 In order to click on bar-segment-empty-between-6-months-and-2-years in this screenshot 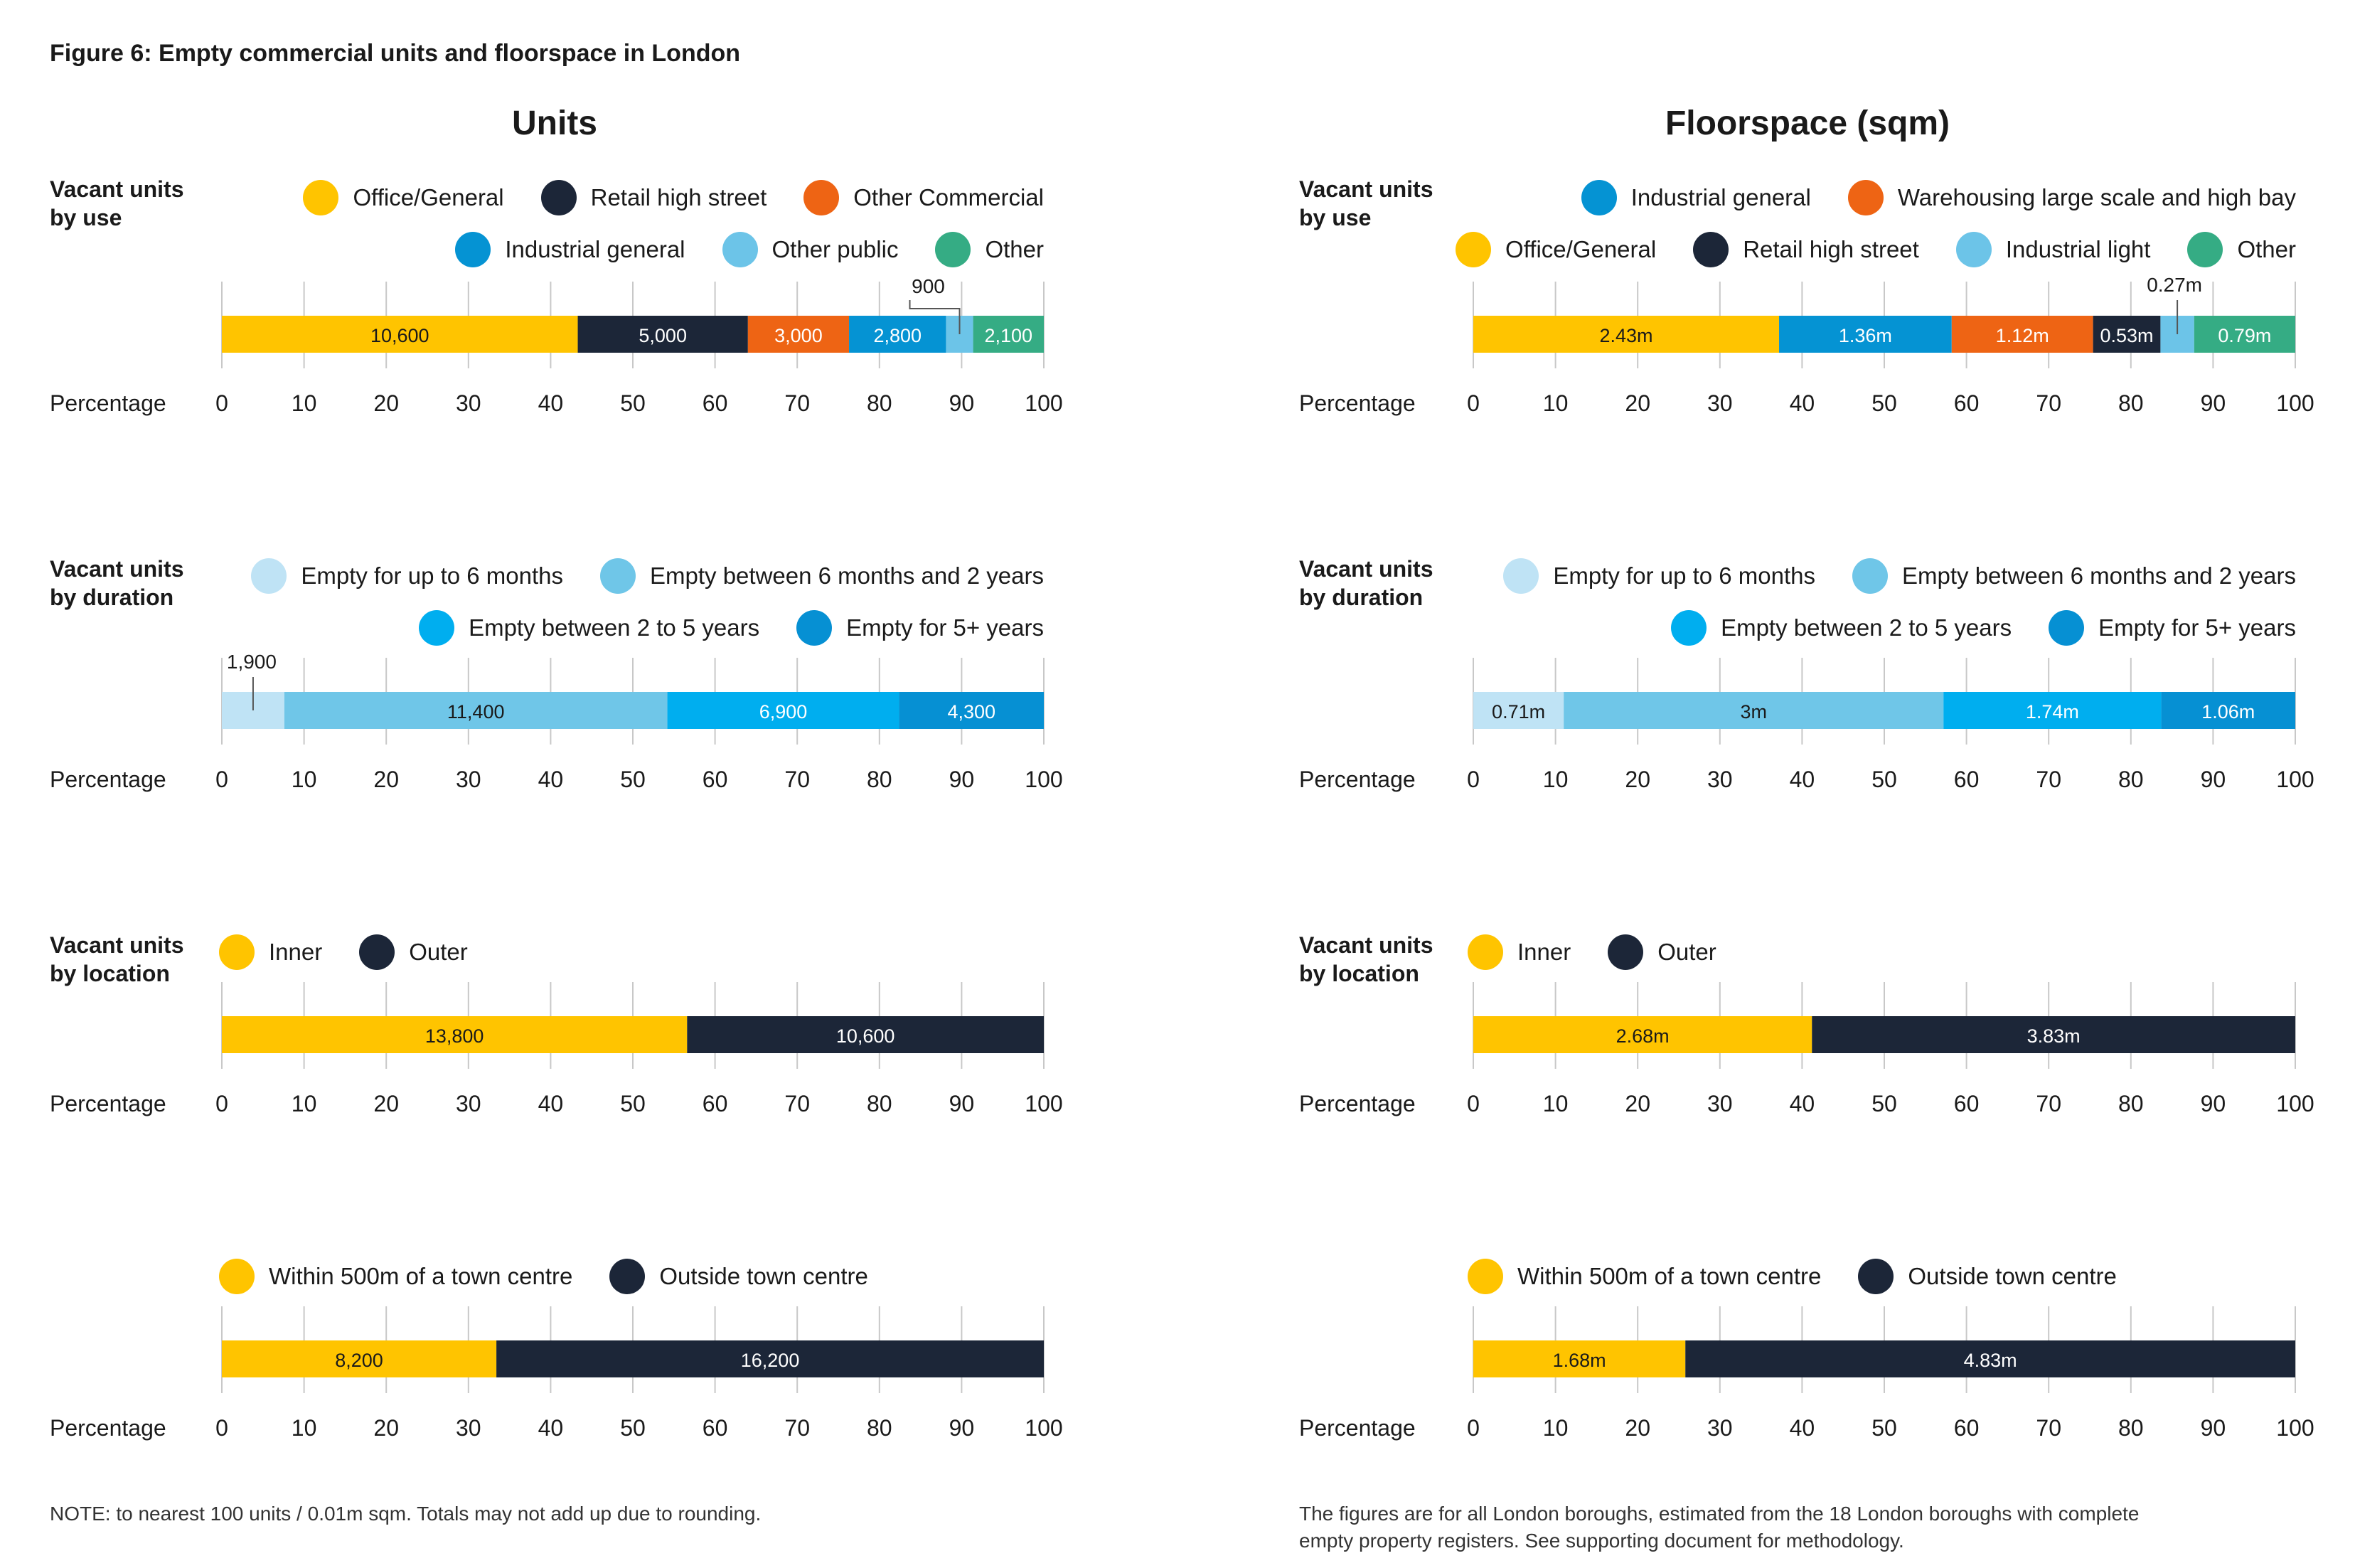, I will do `click(476, 710)`.